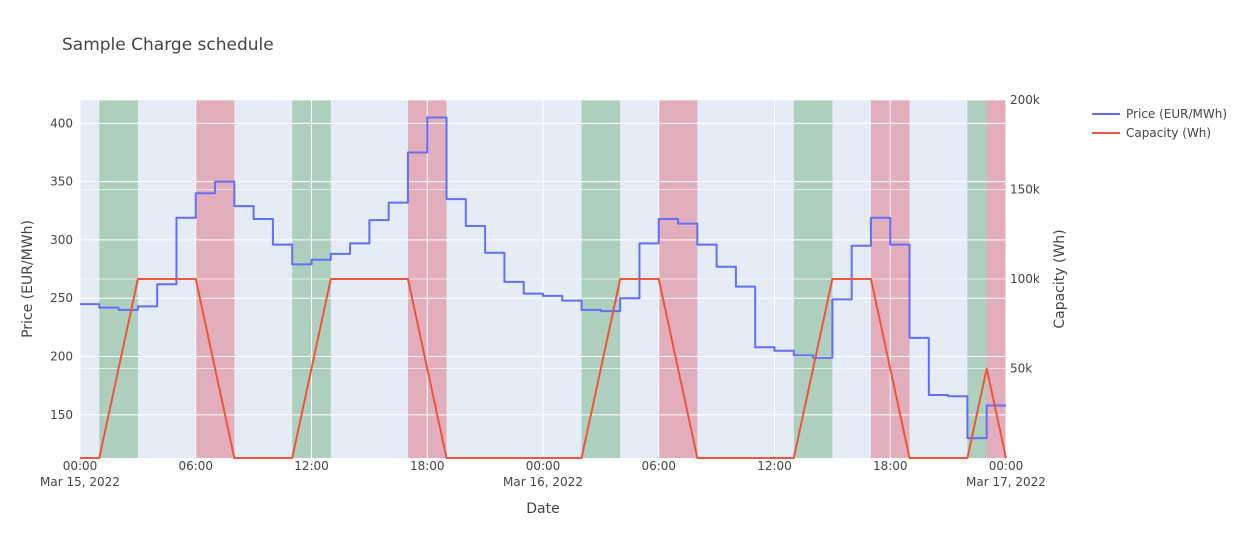 This screenshot has height=540, width=1247. I want to click on y-axis-ticks: 150 200 250 300 350 400, so click(61, 269).